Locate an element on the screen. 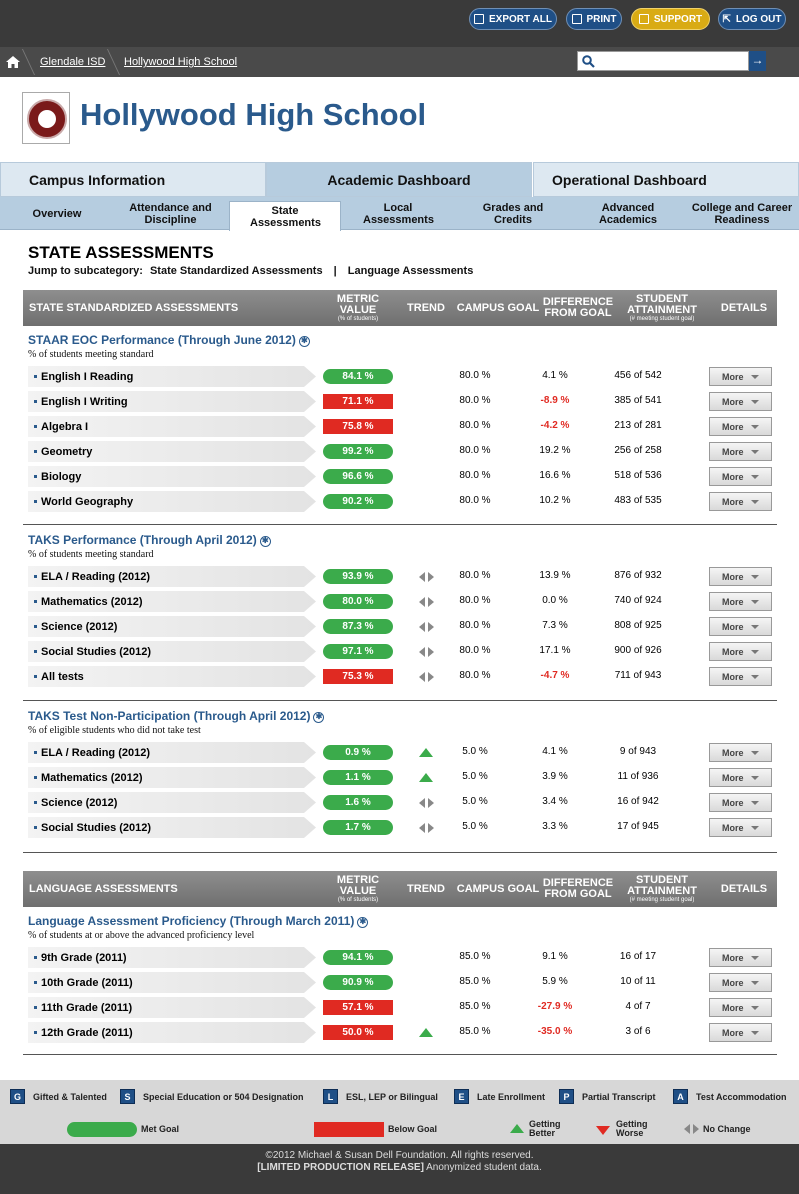 This screenshot has height=1194, width=799. section-title-text: TAKS Performance (Through April 2012) is located at coordinates (142, 540).